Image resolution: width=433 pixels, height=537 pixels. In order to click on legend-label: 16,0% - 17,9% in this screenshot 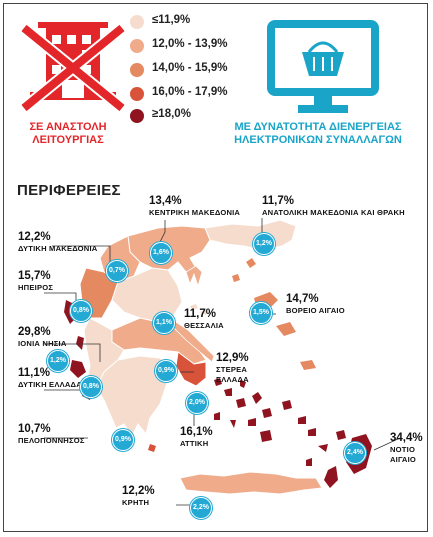, I will do `click(190, 92)`.